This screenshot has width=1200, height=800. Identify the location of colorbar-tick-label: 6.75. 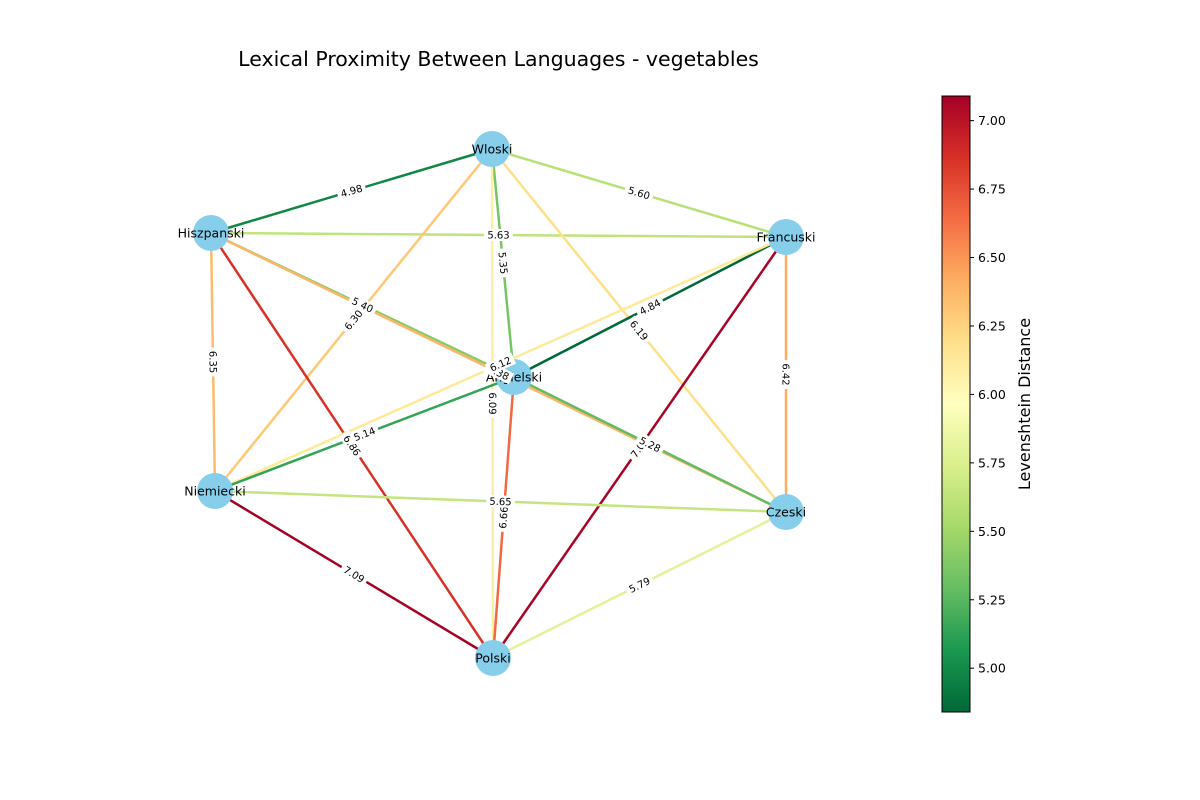
(992, 189).